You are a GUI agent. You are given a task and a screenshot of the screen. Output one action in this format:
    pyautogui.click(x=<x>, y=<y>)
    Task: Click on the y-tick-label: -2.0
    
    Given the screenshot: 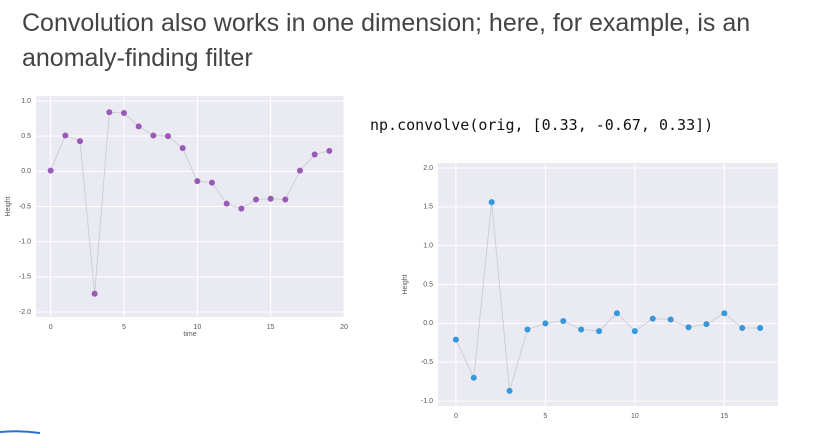 What is the action you would take?
    pyautogui.click(x=25, y=312)
    